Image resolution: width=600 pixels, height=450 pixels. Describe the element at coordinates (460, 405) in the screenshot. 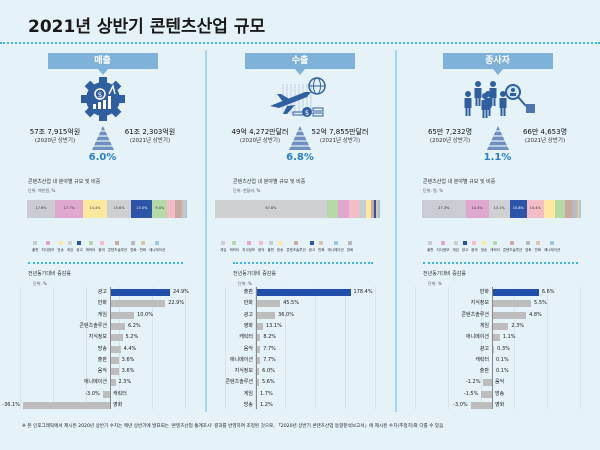

I see `bar-value: -3.0%` at that location.